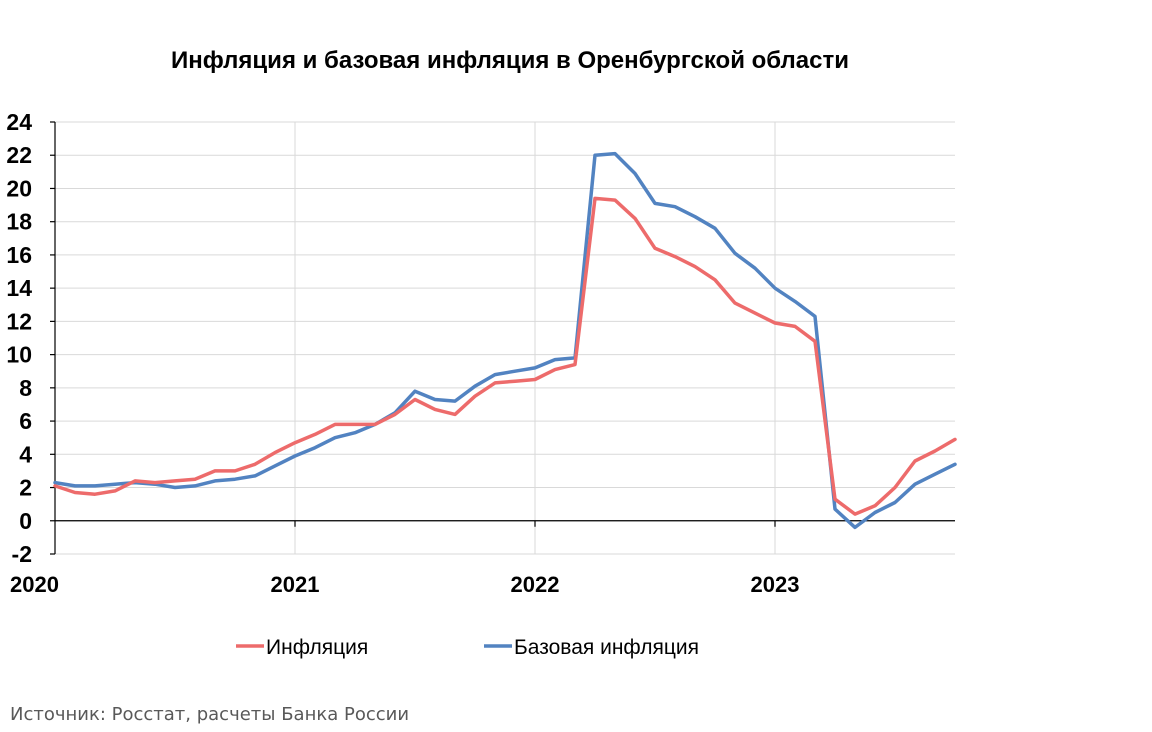 The height and width of the screenshot is (732, 1152). What do you see at coordinates (19, 288) in the screenshot?
I see `y-tick-label: 14` at bounding box center [19, 288].